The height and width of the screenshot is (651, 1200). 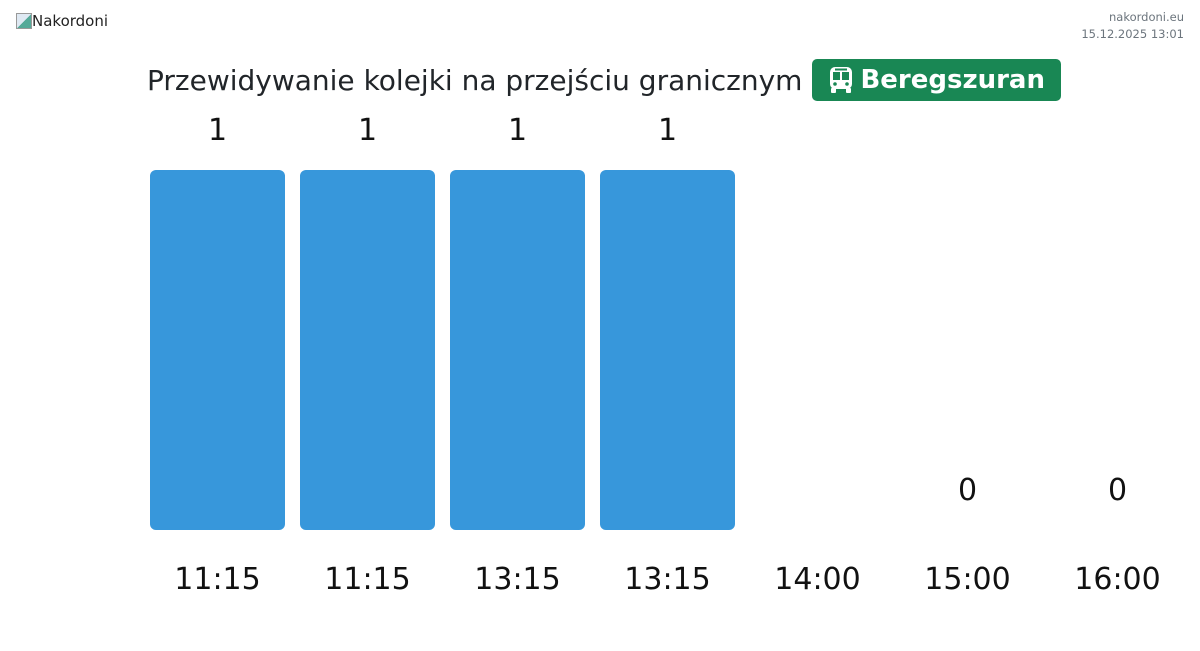 What do you see at coordinates (1132, 26) in the screenshot?
I see `meta-info: nakordoni.eu 15.12.2025 13:01` at bounding box center [1132, 26].